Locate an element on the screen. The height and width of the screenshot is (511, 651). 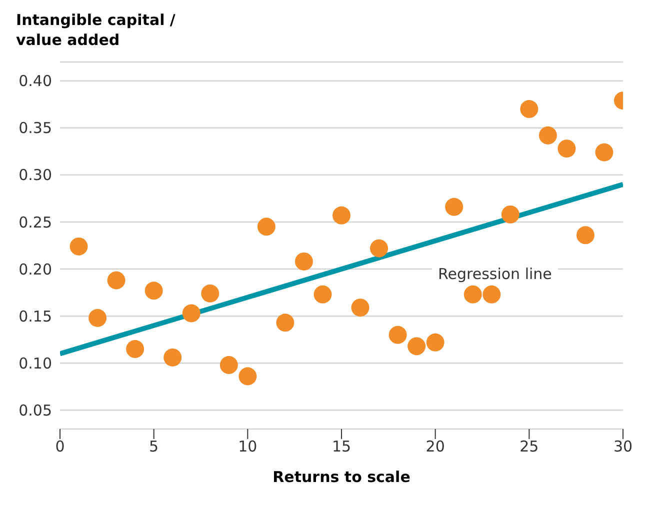
y-tick-label: 0.05 is located at coordinates (35, 411).